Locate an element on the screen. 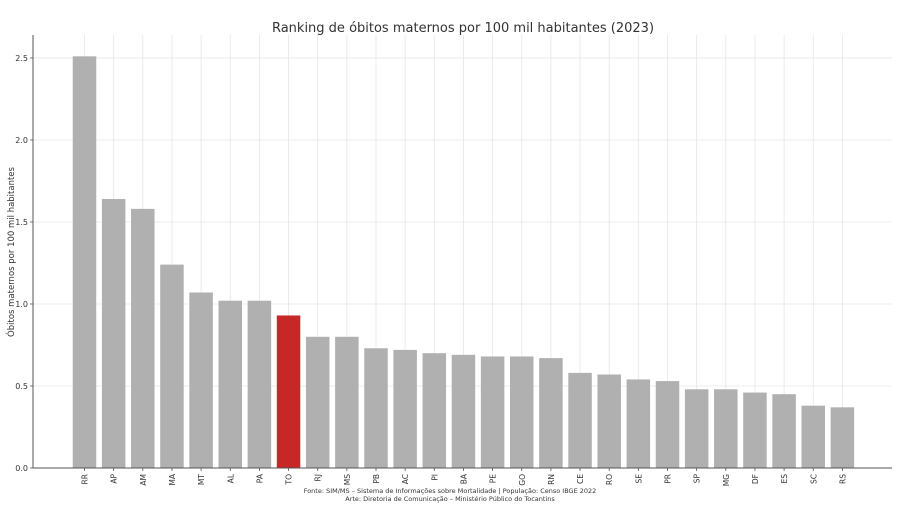 This screenshot has width=900, height=510. bar-pi is located at coordinates (434, 410).